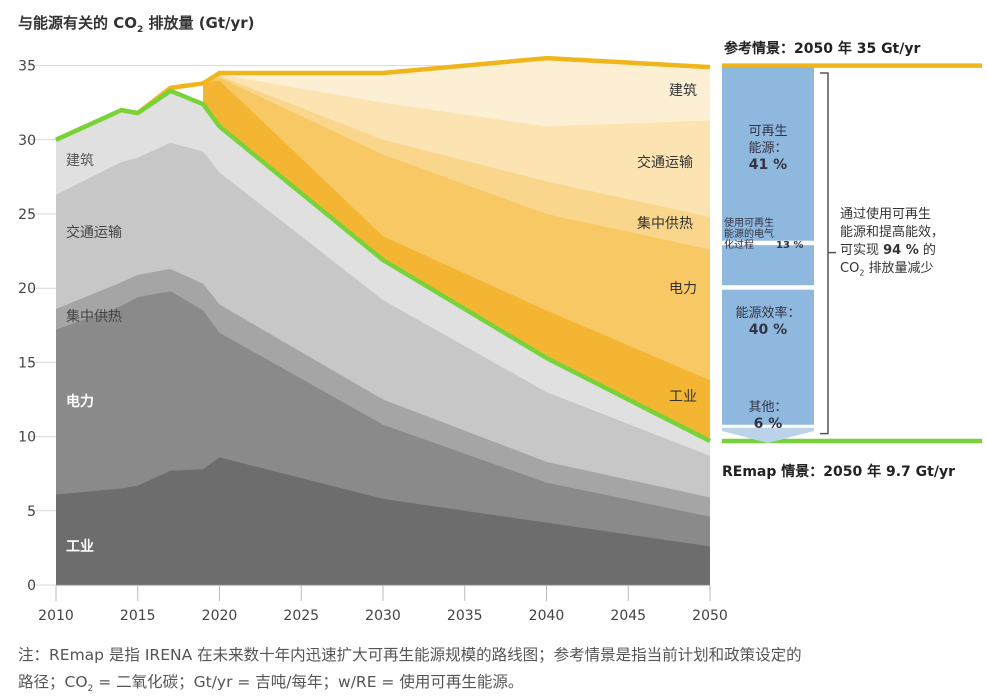  What do you see at coordinates (138, 616) in the screenshot?
I see `x-tick-label: 2015` at bounding box center [138, 616].